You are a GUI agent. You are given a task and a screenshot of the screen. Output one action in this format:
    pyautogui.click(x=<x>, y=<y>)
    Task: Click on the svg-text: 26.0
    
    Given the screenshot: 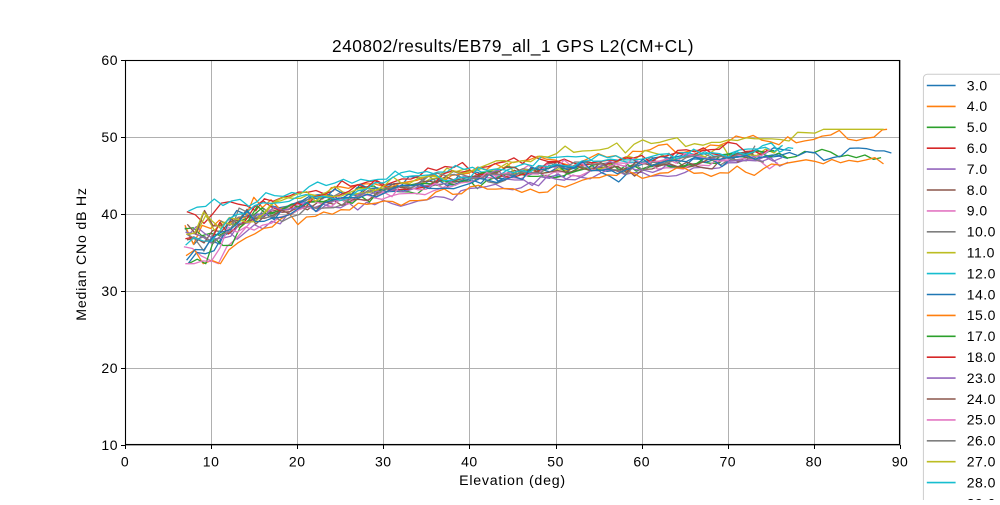 What is the action you would take?
    pyautogui.click(x=981, y=441)
    